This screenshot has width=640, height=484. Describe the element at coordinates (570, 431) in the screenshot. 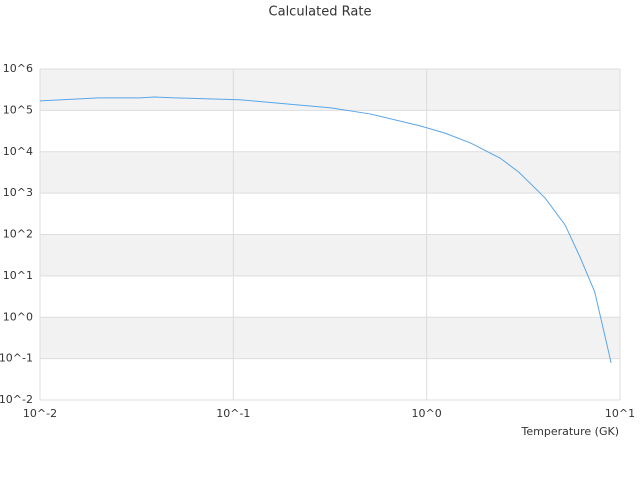

I see `x-axis-label: Temperature (GK)` at that location.